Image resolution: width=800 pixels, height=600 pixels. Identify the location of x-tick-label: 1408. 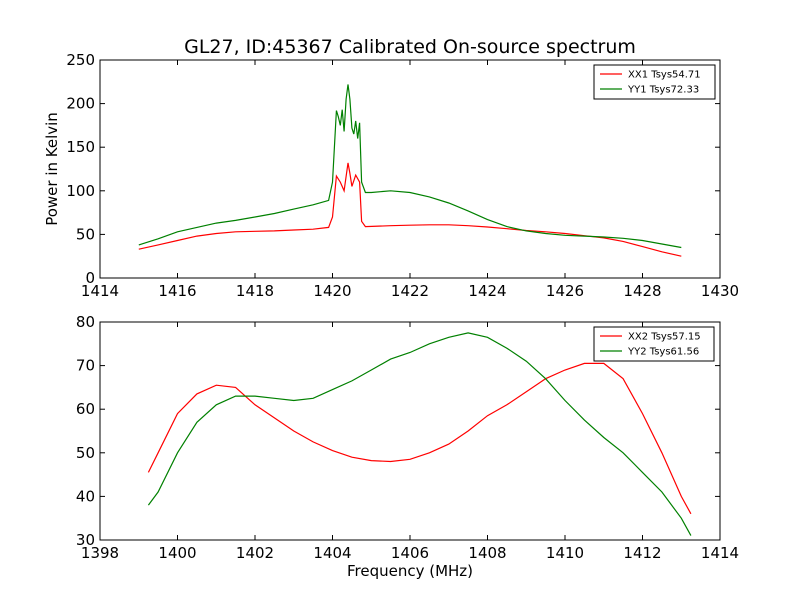
(487, 553).